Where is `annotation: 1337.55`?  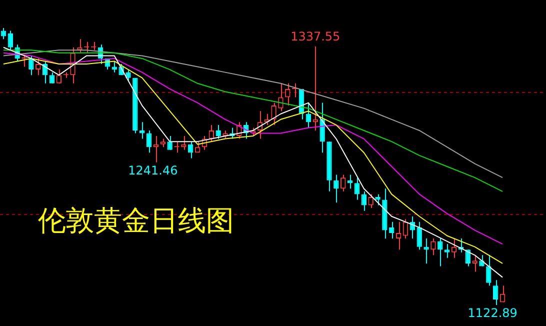 annotation: 1337.55 is located at coordinates (315, 37).